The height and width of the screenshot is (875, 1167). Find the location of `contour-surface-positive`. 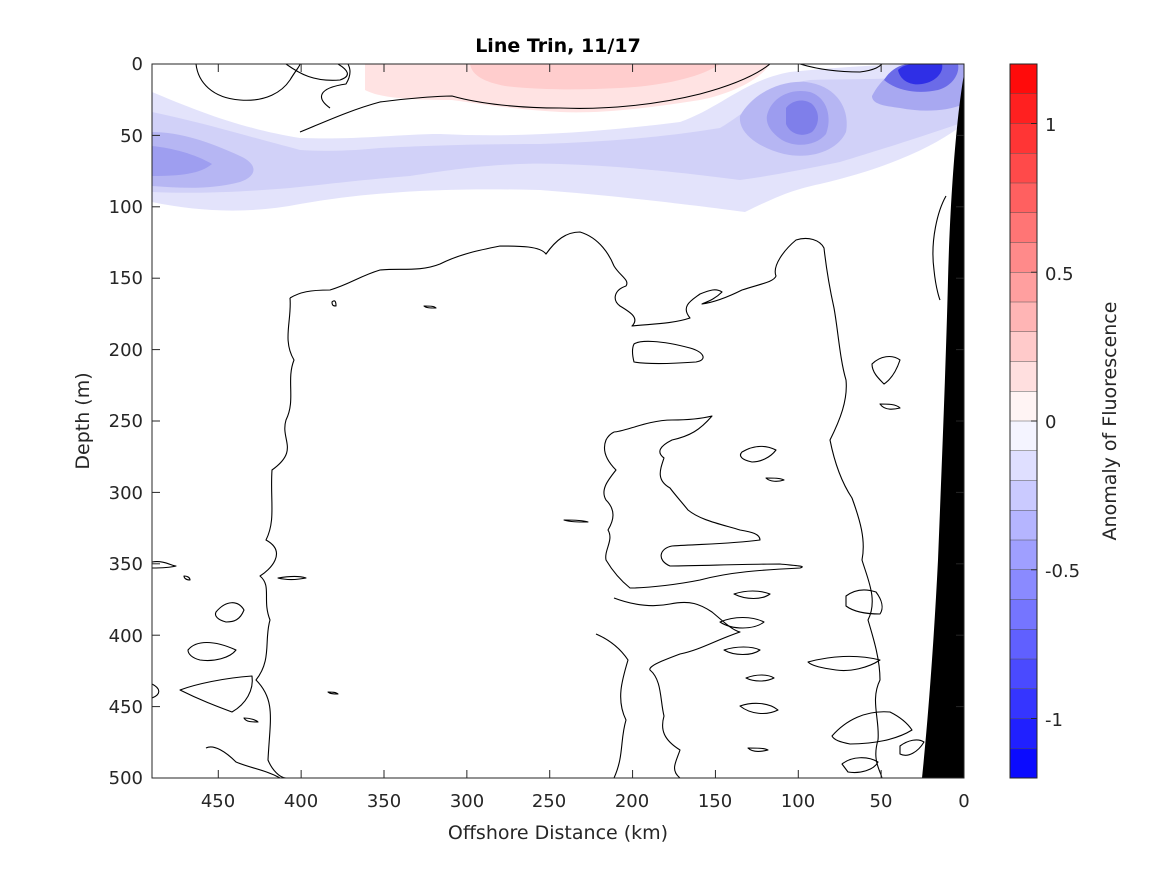

contour-surface-positive is located at coordinates (535, 98).